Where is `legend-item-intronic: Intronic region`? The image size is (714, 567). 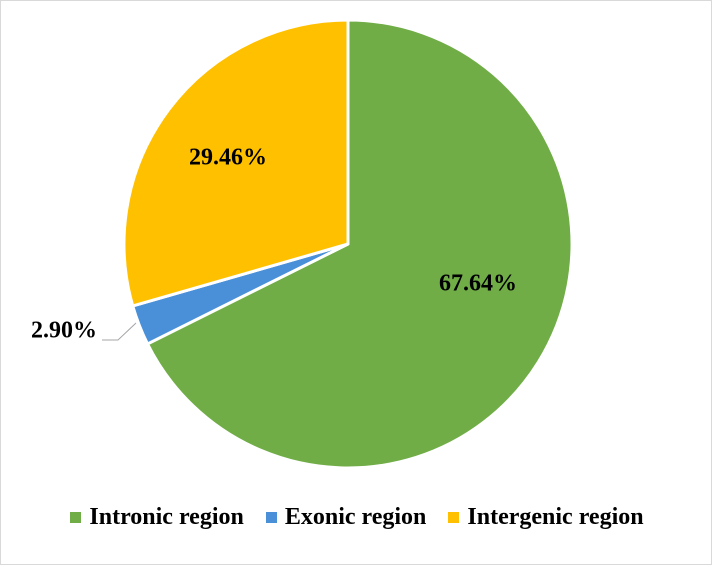 legend-item-intronic: Intronic region is located at coordinates (157, 517).